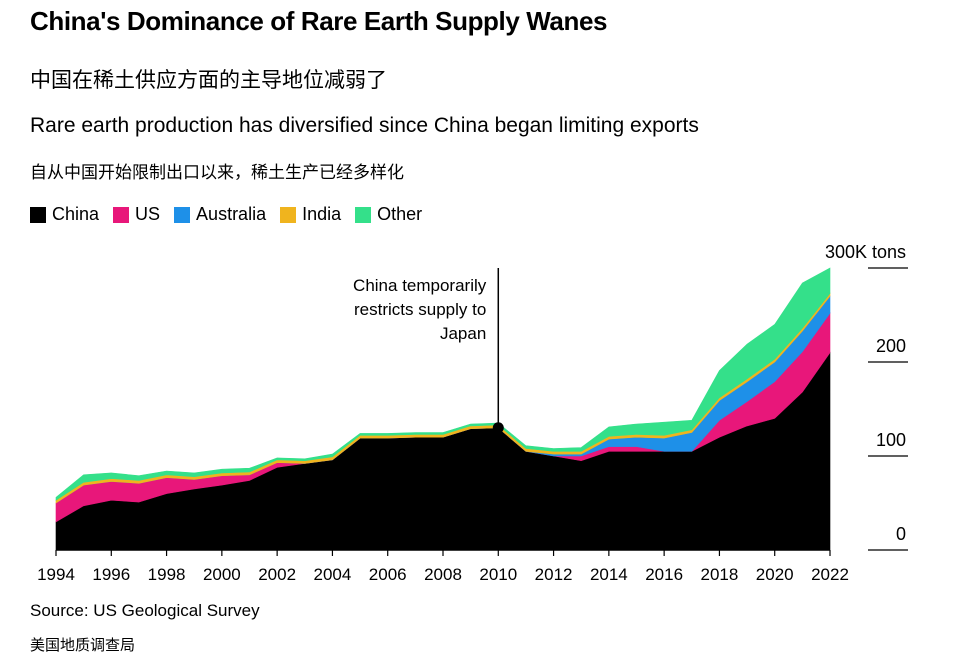 This screenshot has height=666, width=960. I want to click on source-note-chinese: 美国地质调查局, so click(83, 645).